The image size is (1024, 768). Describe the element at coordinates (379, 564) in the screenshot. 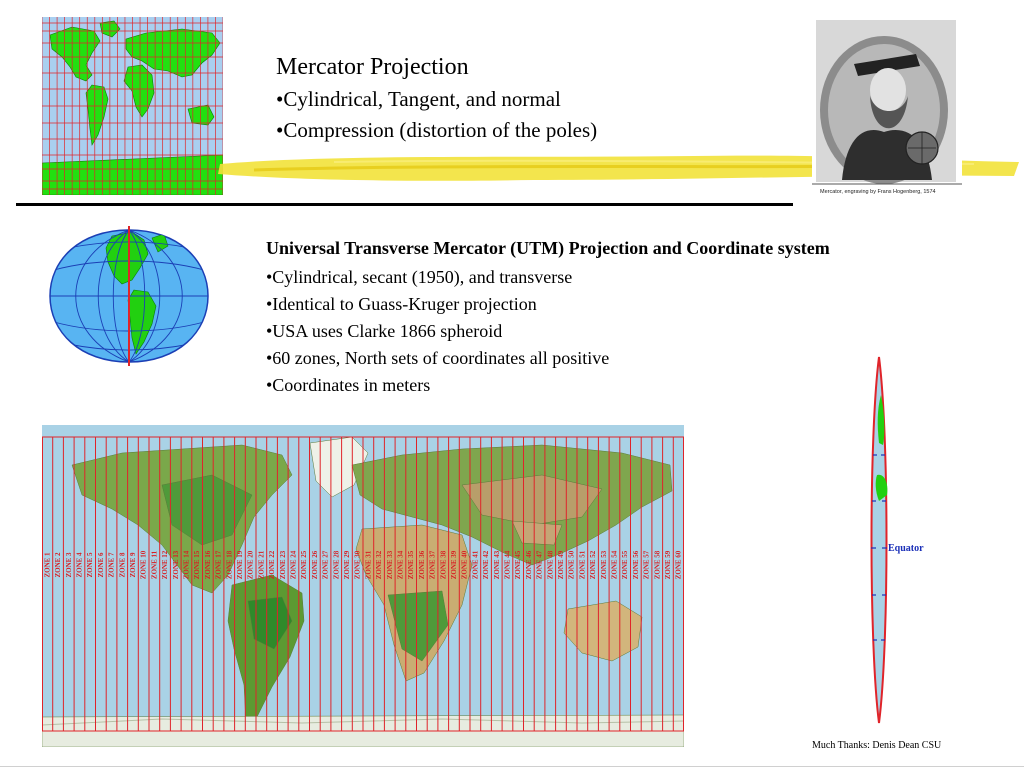

I see `utm-zone-label: ZONE 32` at that location.